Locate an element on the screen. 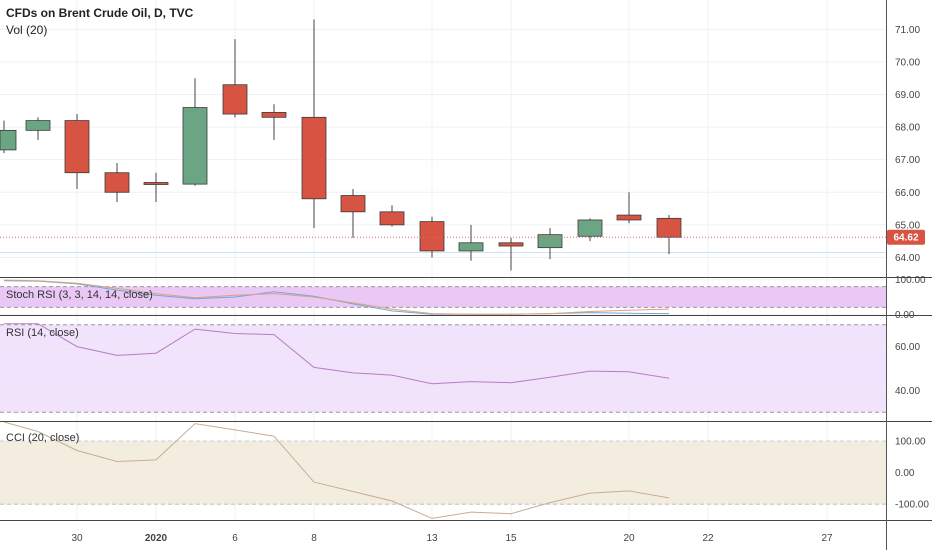  price-tick-label: 70.00 is located at coordinates (907, 62).